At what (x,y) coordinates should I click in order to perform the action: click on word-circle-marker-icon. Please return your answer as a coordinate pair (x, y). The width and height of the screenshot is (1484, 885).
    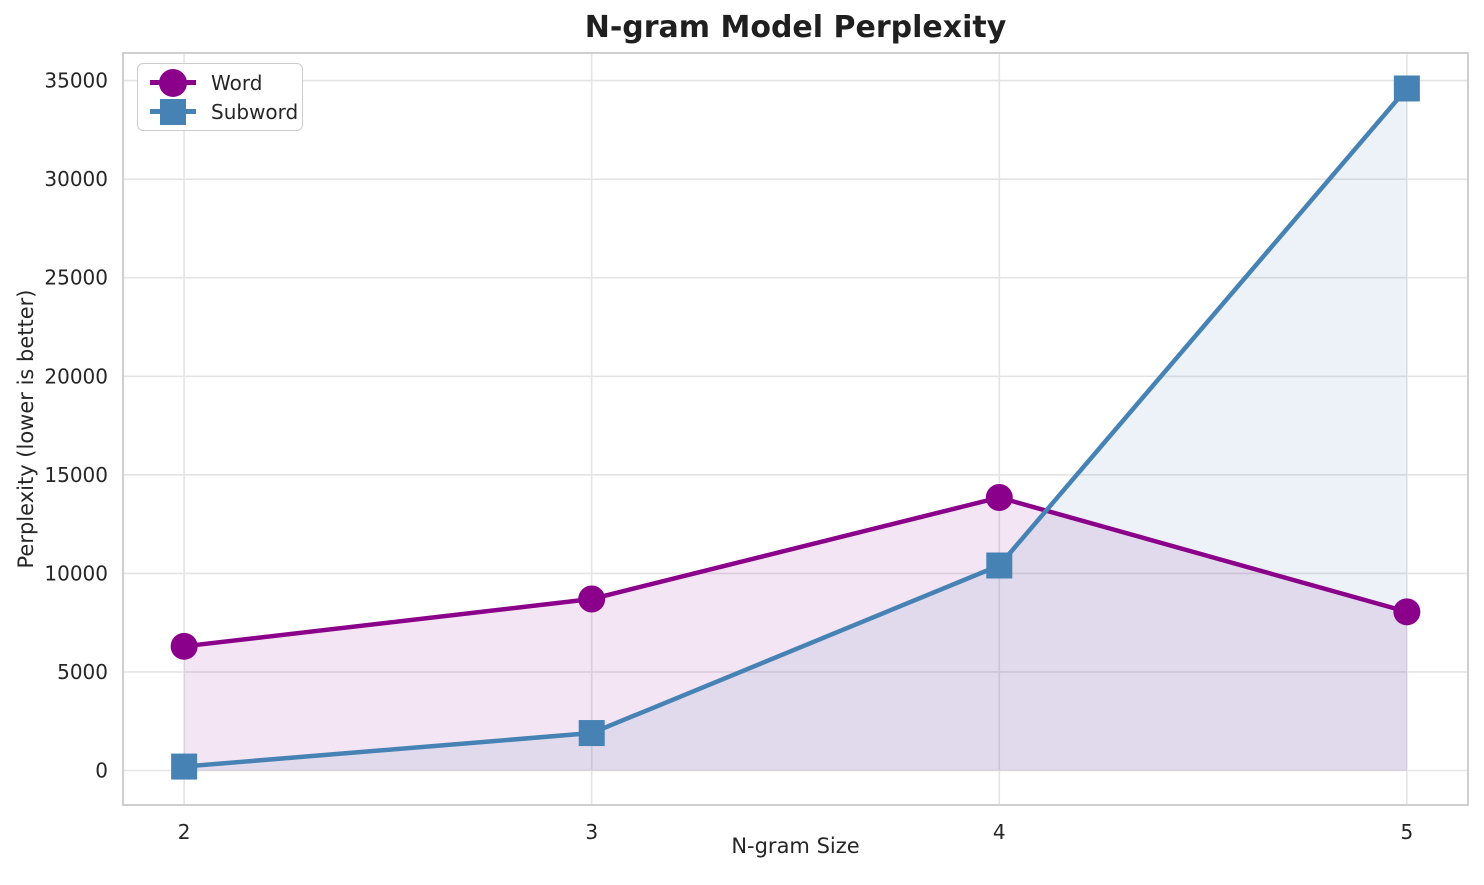
    Looking at the image, I should click on (173, 82).